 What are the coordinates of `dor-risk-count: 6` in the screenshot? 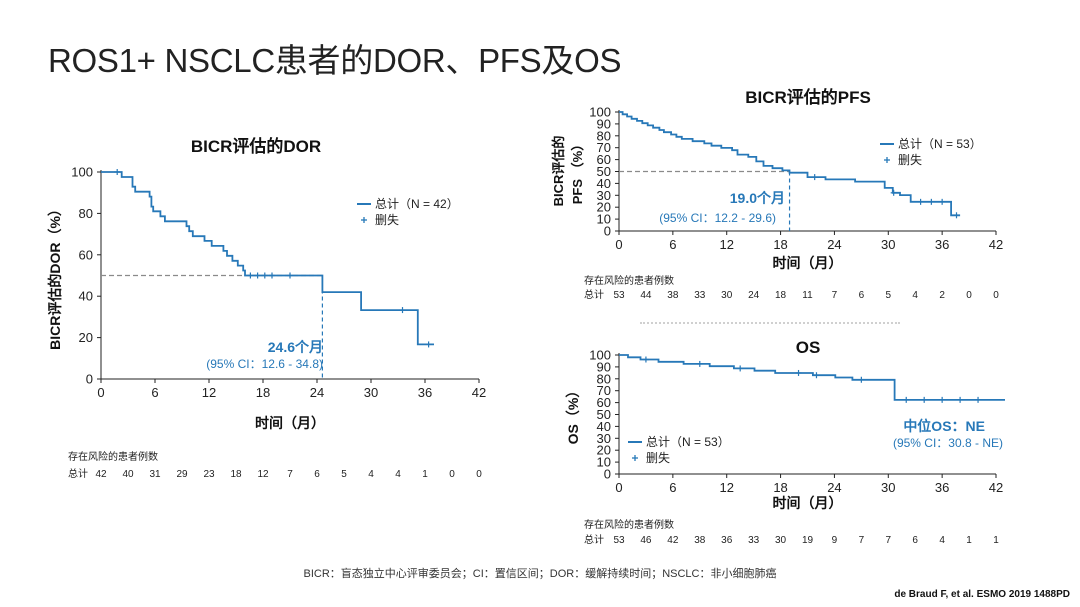 It's located at (317, 474).